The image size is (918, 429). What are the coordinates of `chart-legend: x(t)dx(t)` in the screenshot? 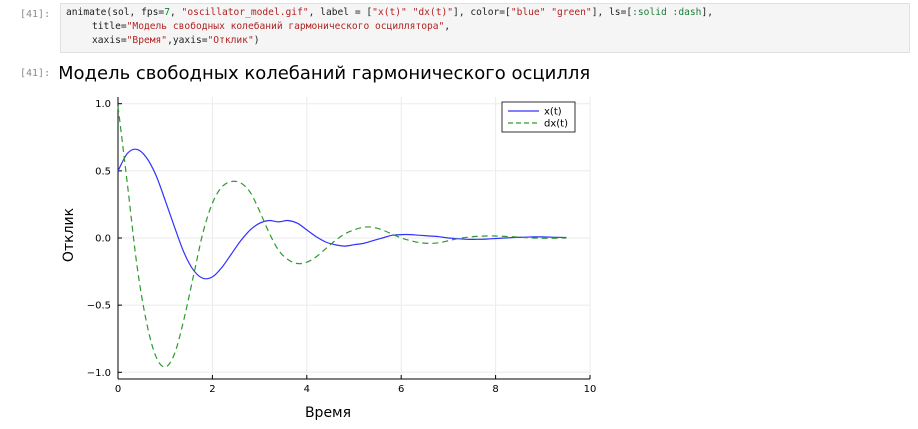 It's located at (538, 117).